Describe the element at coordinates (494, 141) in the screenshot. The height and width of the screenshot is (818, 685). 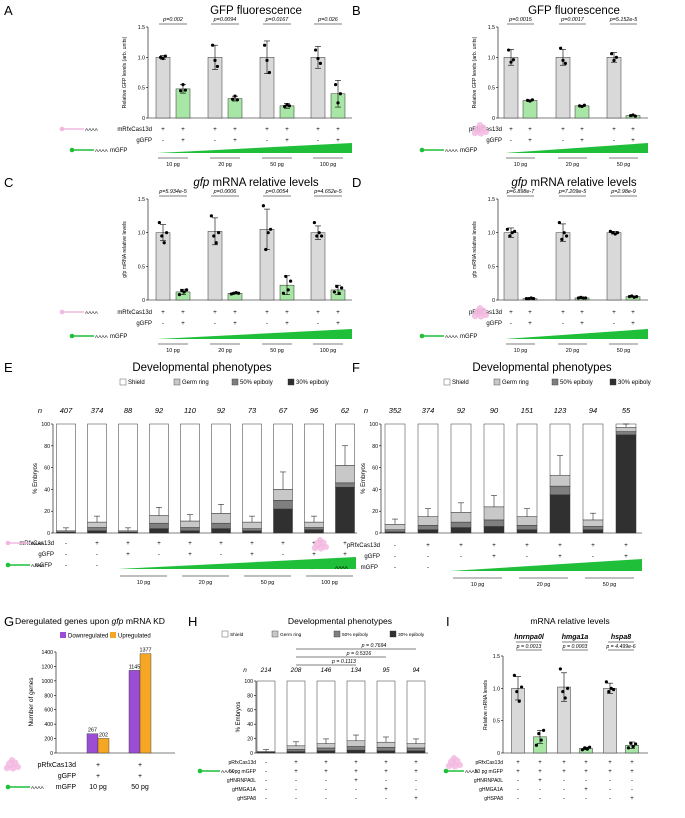
I see `panel-B-row-label-2: gGFP` at that location.